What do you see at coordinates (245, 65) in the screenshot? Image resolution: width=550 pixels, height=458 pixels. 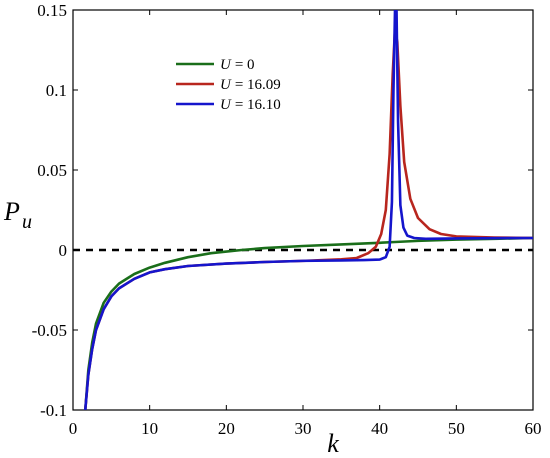 I see `legend-value: = 0` at bounding box center [245, 65].